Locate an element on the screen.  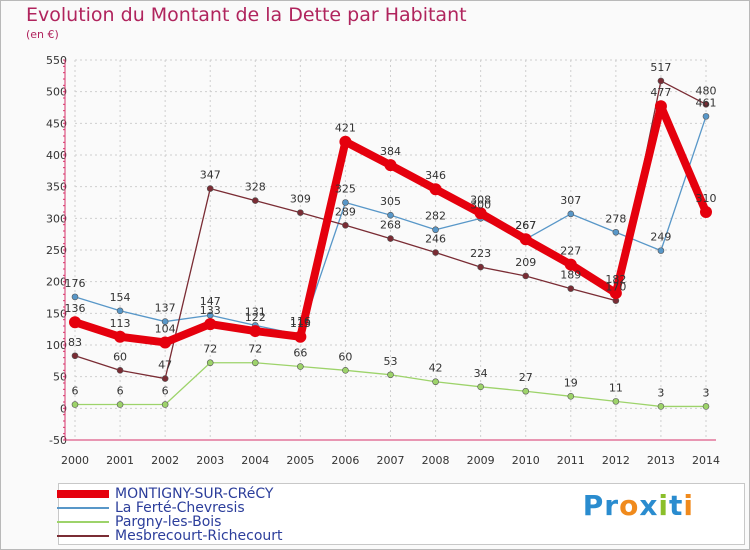
data-label: 289 is located at coordinates (345, 211).